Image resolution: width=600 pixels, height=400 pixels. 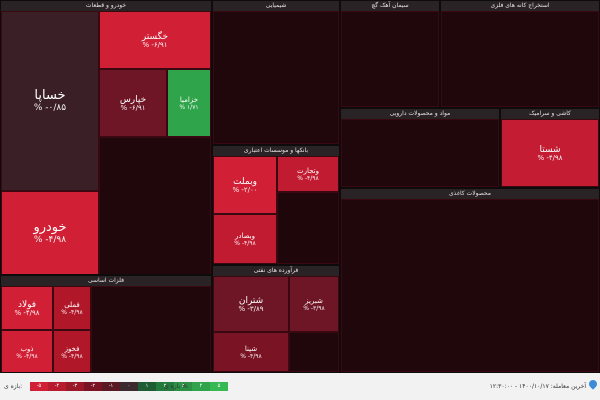 I want to click on legend-swatch: -۵, so click(x=39, y=386).